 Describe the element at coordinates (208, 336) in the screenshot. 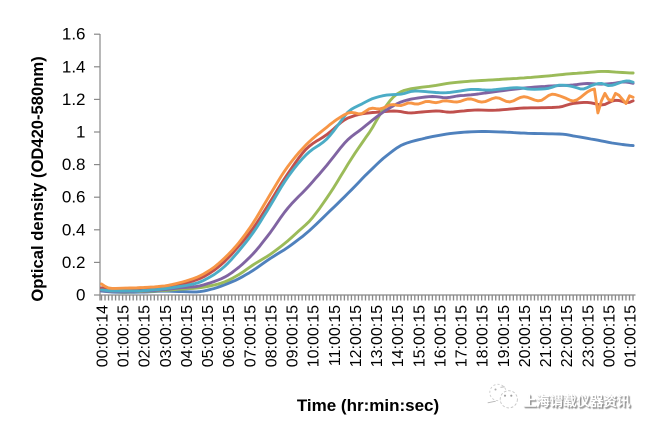

I see `svg-text: 05:00:15` at that location.